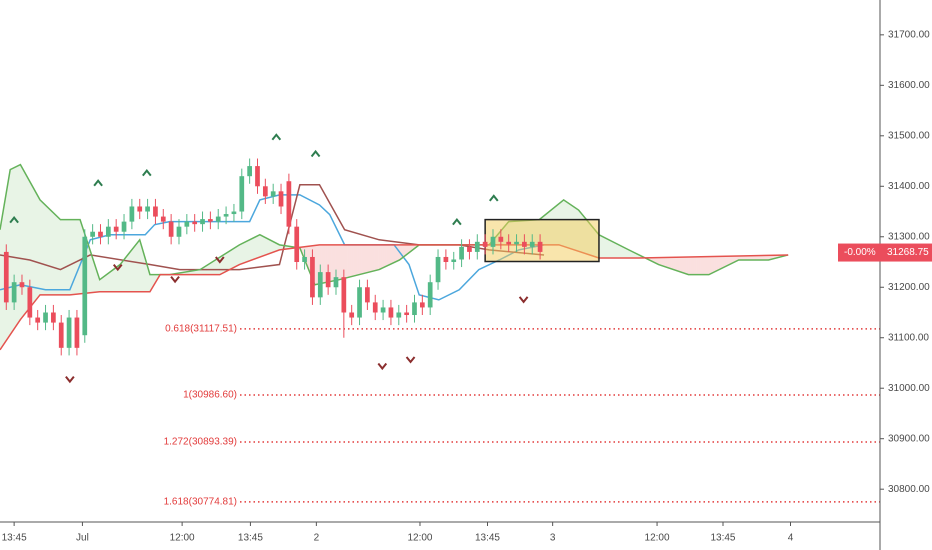 This screenshot has width=932, height=550. What do you see at coordinates (317, 538) in the screenshot?
I see `x-tick-label: 2` at bounding box center [317, 538].